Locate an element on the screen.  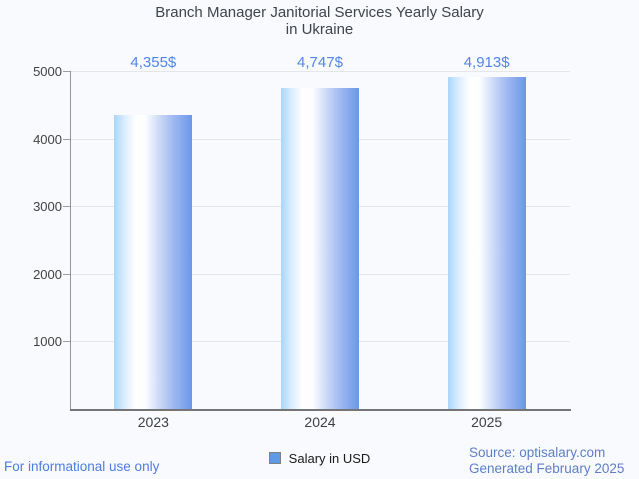
bar-2024 is located at coordinates (320, 248).